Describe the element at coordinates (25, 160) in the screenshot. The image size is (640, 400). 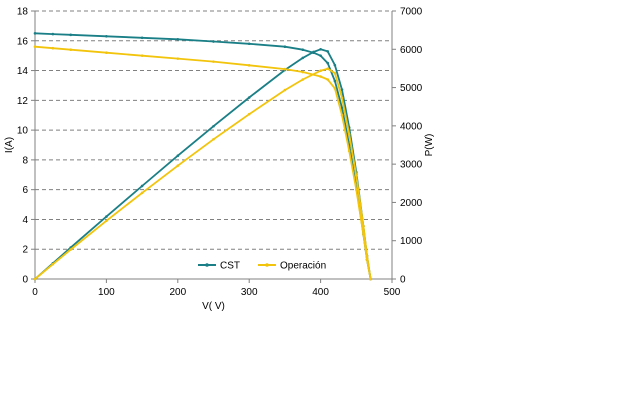
I see `y-left-tick-label: 8` at that location.